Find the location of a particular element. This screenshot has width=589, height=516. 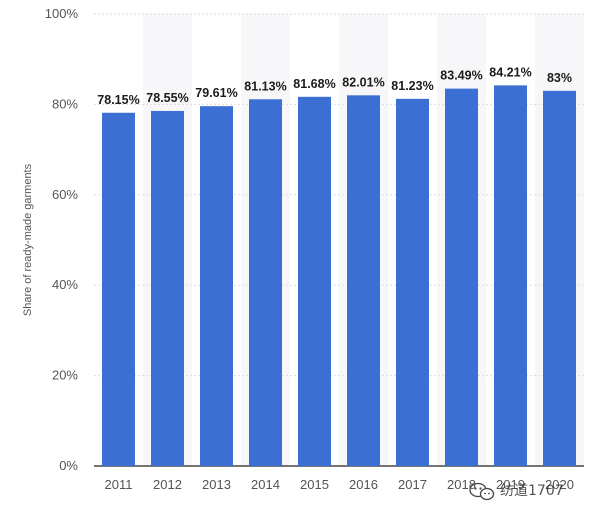

x-tick-label: 2012 is located at coordinates (167, 484).